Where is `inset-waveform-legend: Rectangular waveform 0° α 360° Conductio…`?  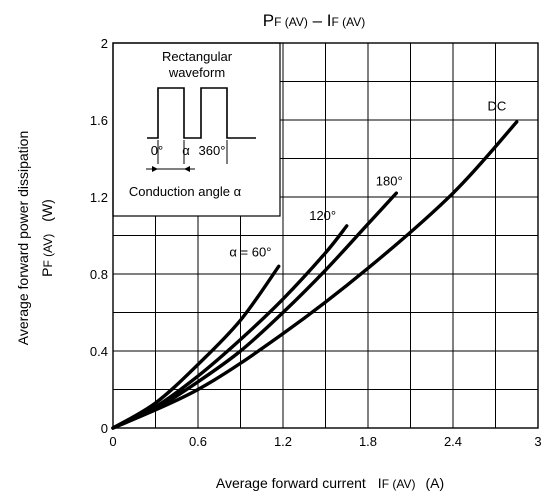
inset-waveform-legend: Rectangular waveform 0° α 360° Conductio… is located at coordinates (196, 129).